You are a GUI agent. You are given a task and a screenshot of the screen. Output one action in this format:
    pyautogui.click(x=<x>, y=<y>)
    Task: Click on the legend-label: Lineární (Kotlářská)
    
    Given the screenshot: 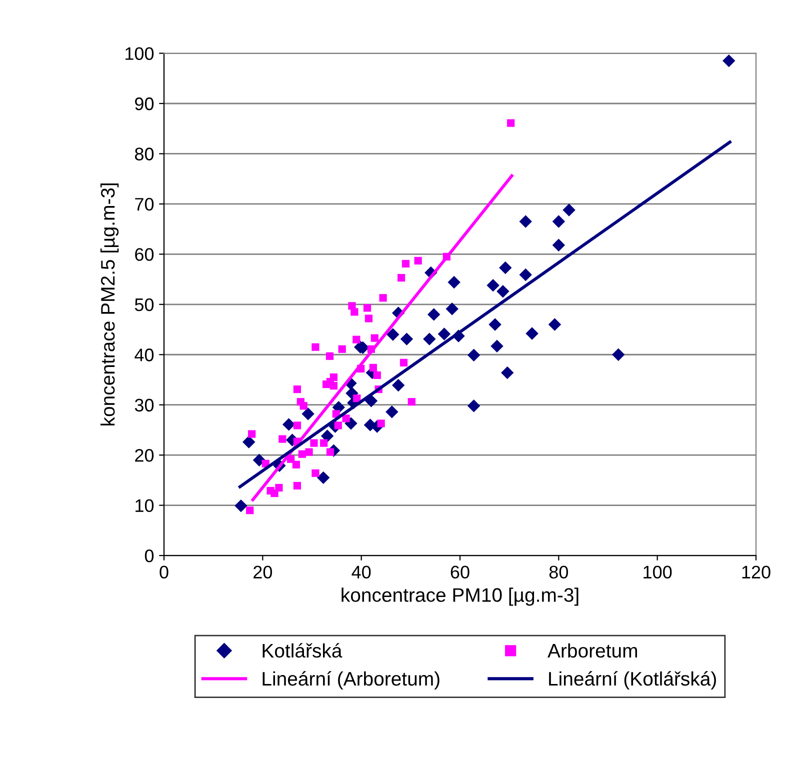 What is the action you would take?
    pyautogui.click(x=632, y=680)
    